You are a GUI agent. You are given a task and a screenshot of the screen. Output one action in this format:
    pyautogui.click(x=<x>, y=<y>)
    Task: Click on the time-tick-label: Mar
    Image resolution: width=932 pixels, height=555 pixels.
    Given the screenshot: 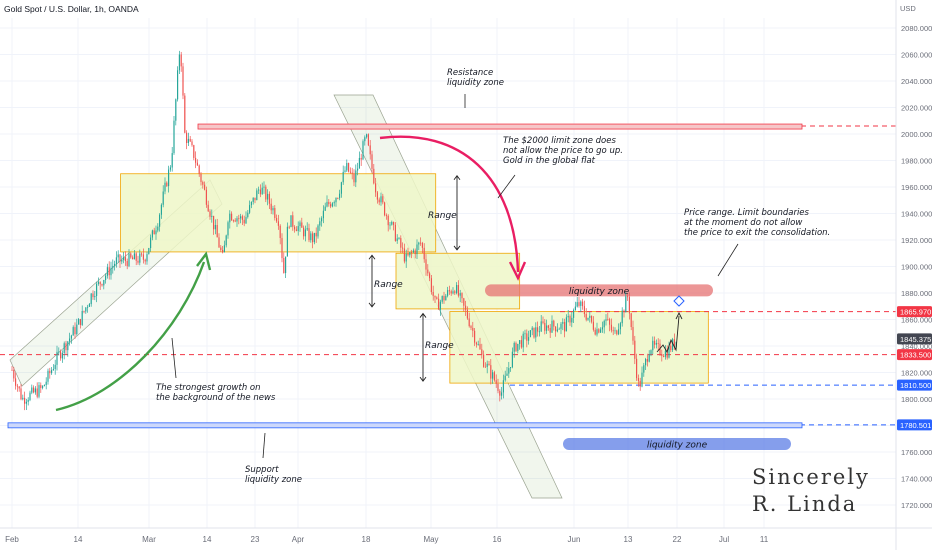 What is the action you would take?
    pyautogui.click(x=149, y=539)
    